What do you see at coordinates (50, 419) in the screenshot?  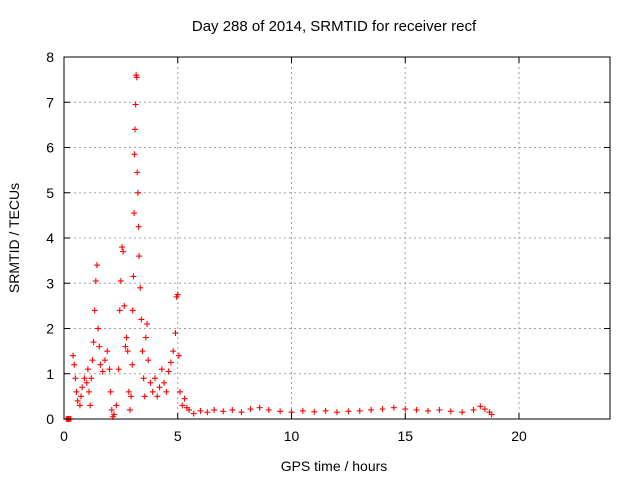 I see `y-tick-label: 0` at bounding box center [50, 419].